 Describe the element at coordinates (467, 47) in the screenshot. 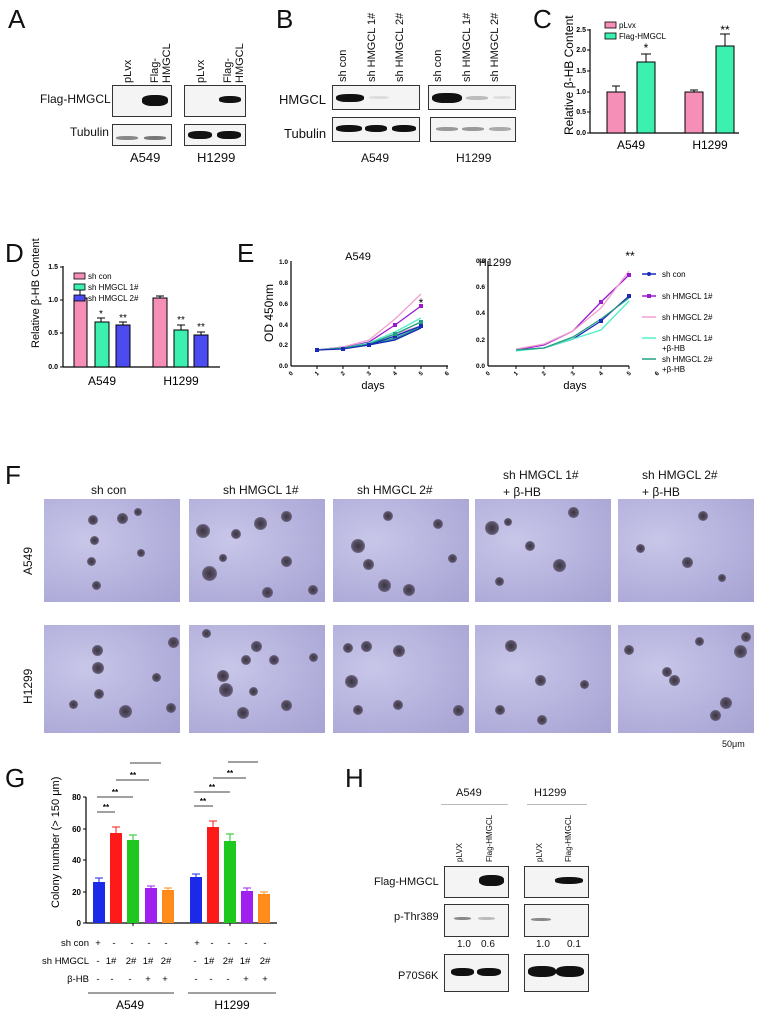

I see `lane-label: sh HMGCL 1#` at that location.